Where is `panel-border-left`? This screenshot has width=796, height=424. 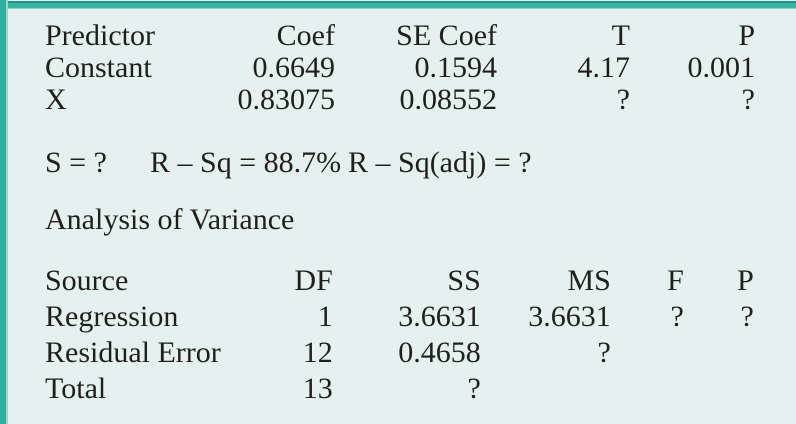 panel-border-left is located at coordinates (4, 212).